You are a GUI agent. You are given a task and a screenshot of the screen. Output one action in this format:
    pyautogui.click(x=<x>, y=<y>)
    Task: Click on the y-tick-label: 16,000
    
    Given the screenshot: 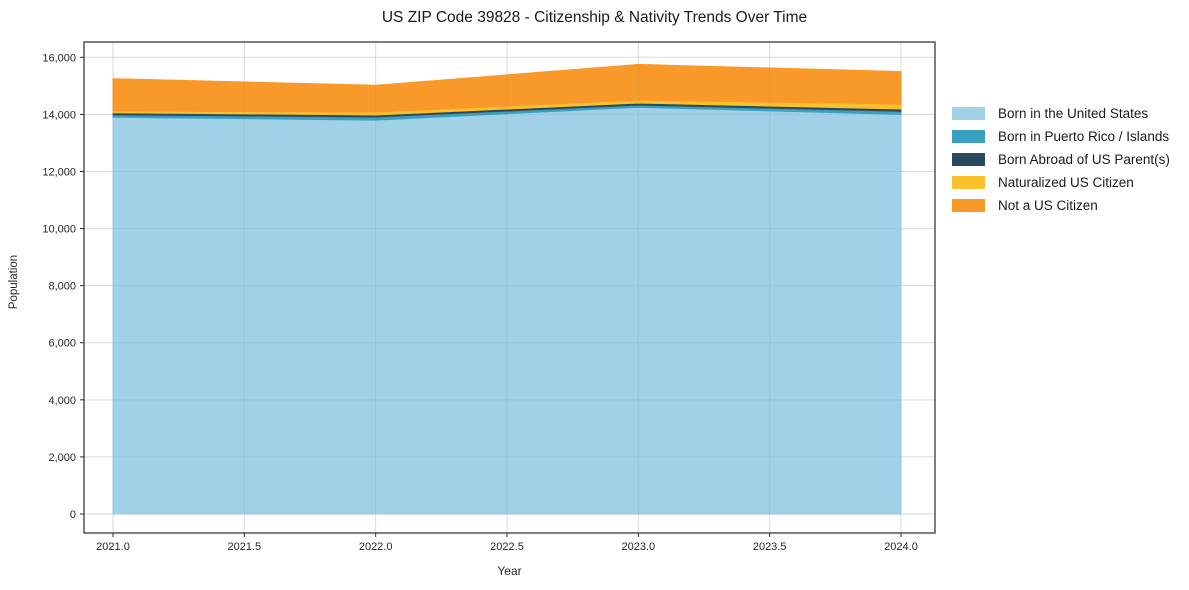 What is the action you would take?
    pyautogui.click(x=59, y=58)
    